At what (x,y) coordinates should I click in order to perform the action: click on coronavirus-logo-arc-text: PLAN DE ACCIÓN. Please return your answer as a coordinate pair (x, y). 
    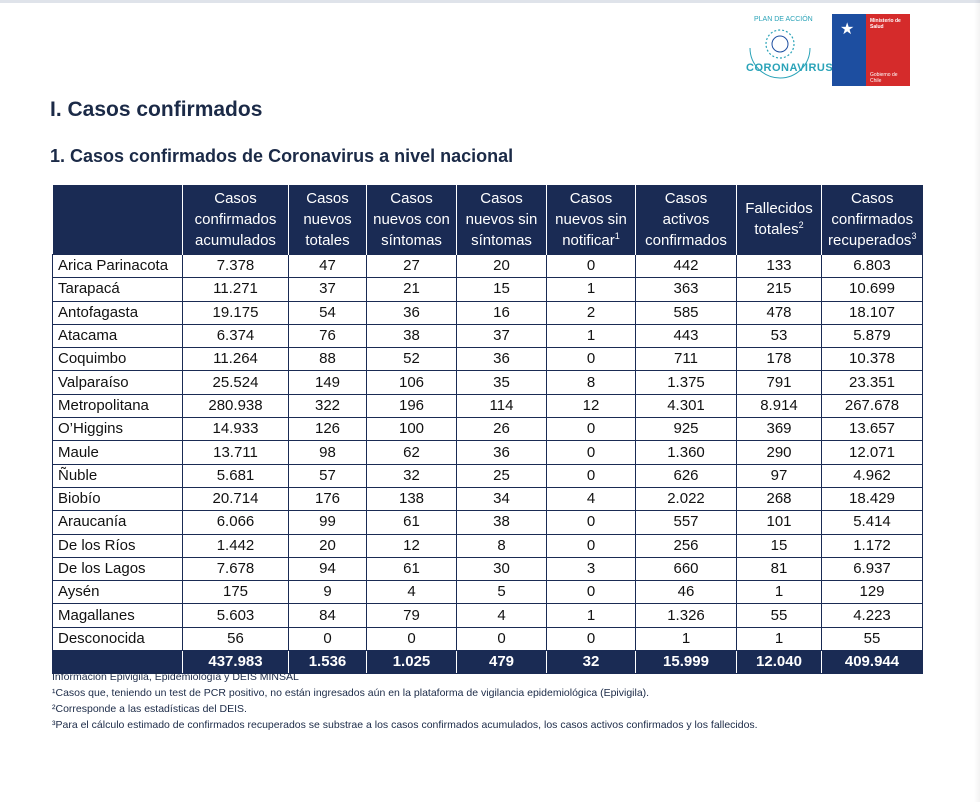
    Looking at the image, I should click on (783, 19).